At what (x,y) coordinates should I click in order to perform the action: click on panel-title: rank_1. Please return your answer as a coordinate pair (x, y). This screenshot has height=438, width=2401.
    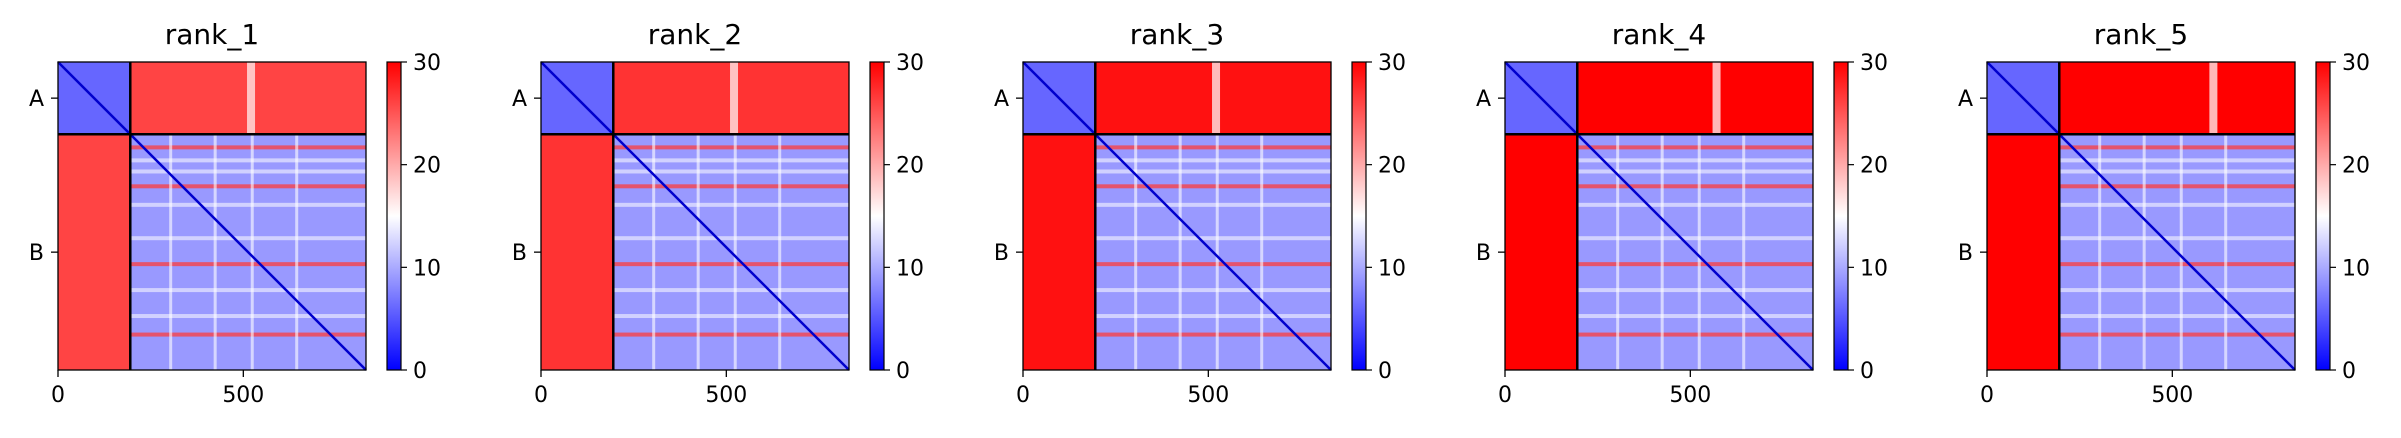
    Looking at the image, I should click on (212, 34).